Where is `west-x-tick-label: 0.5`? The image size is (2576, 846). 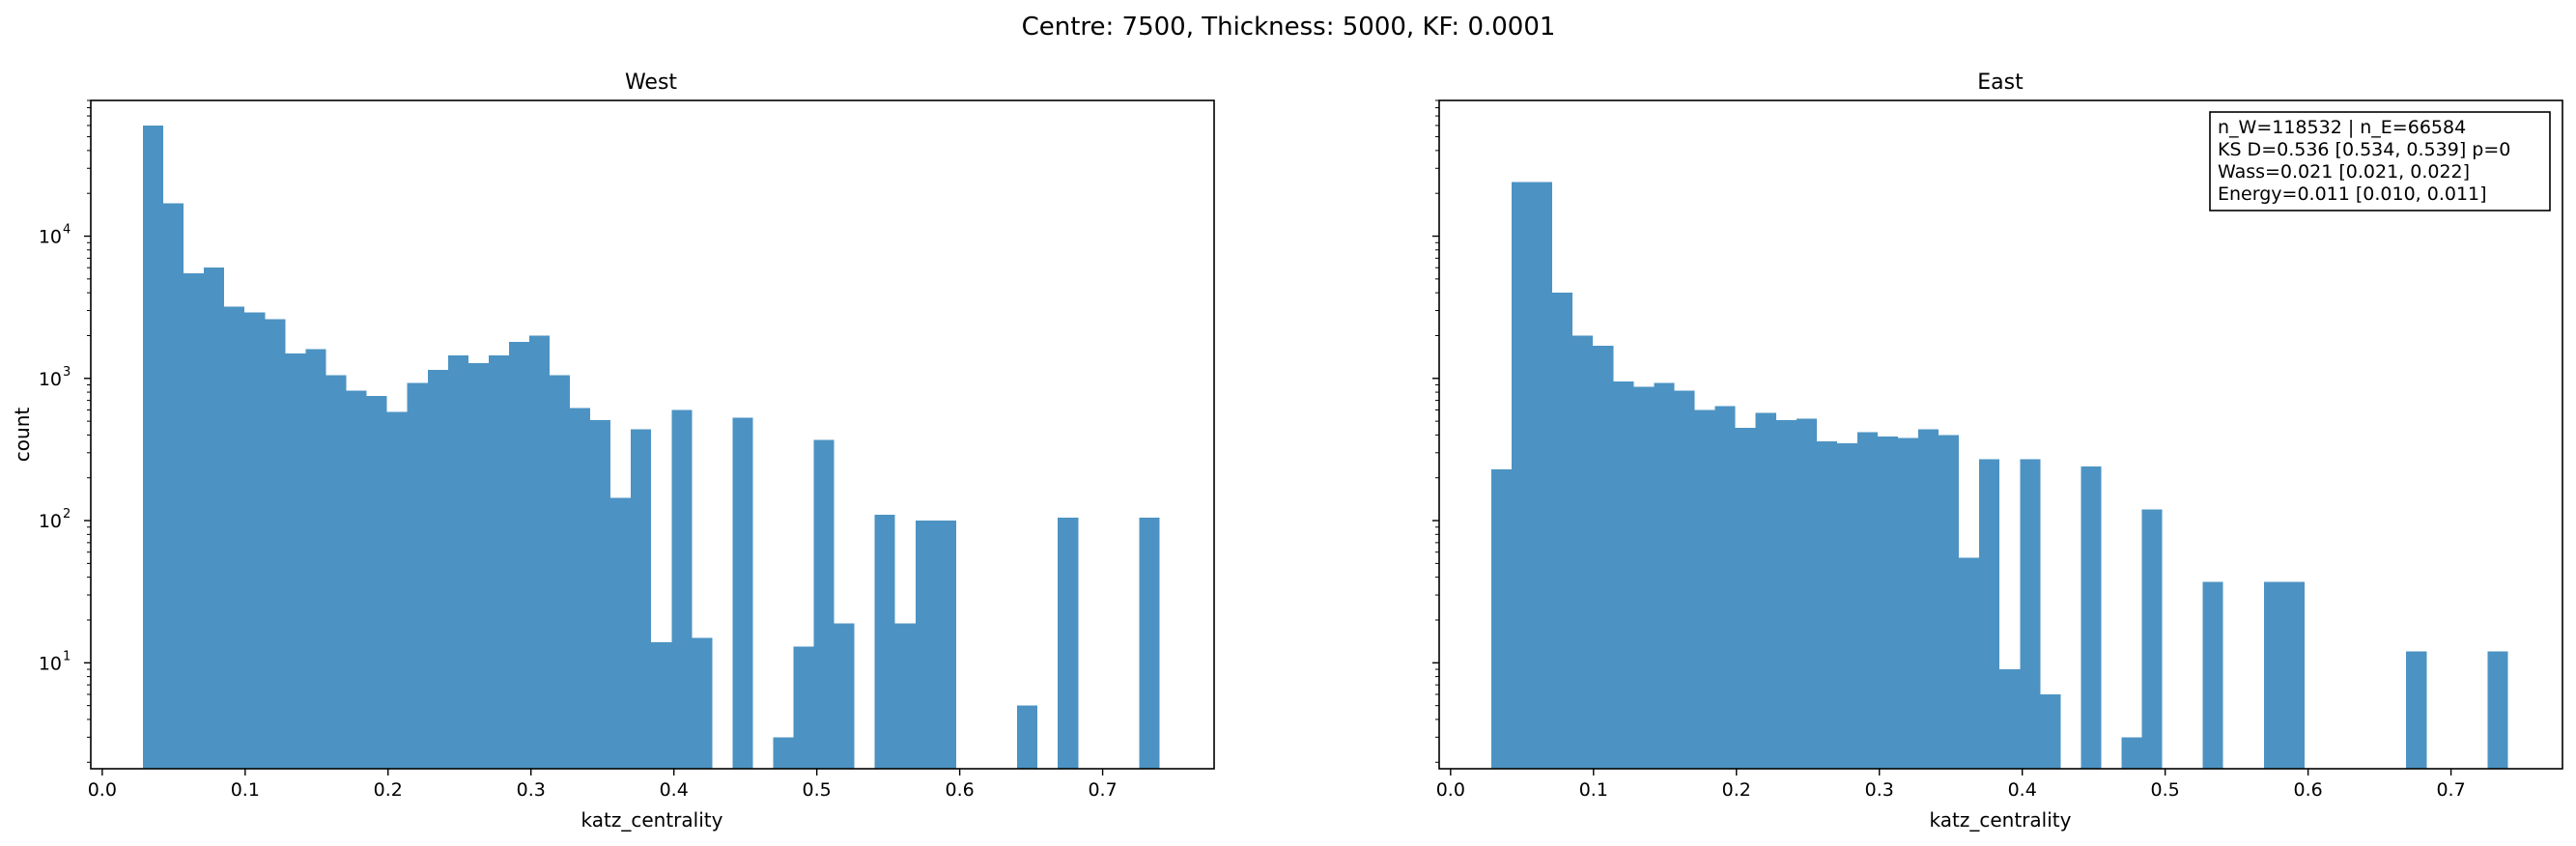 west-x-tick-label: 0.5 is located at coordinates (817, 790).